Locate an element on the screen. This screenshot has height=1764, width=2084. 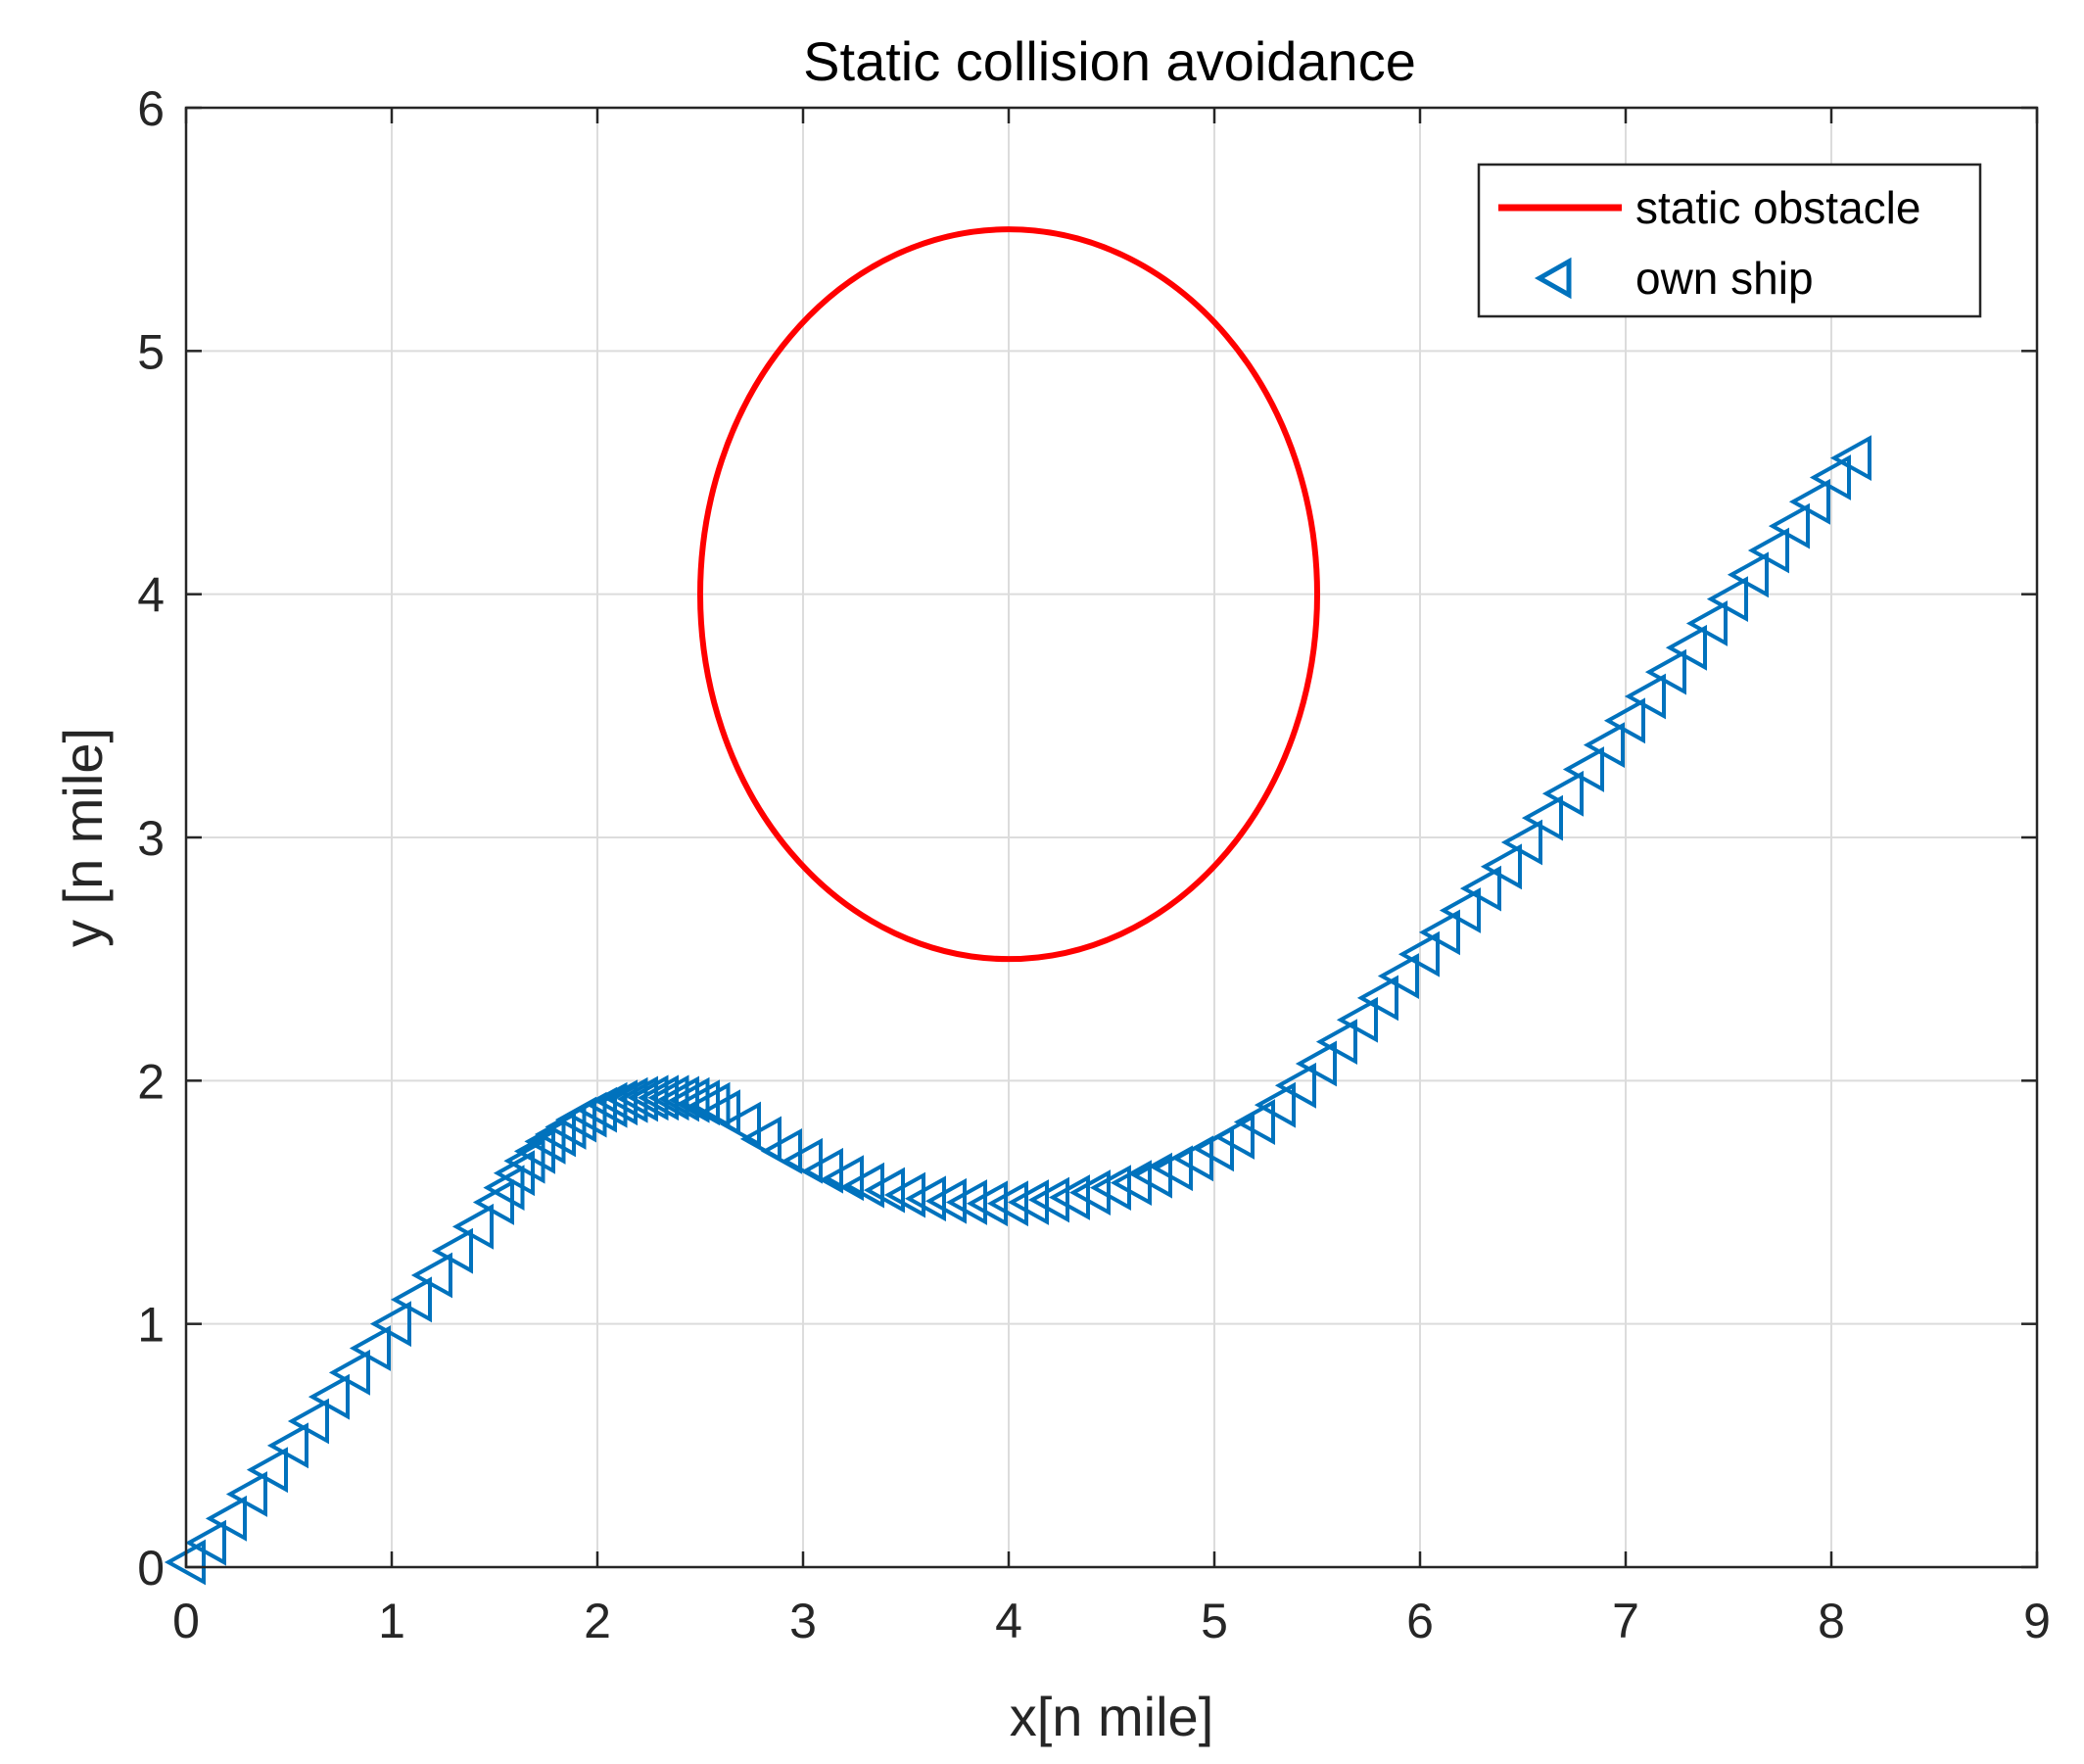
x-tick-label: 1 is located at coordinates (391, 1621).